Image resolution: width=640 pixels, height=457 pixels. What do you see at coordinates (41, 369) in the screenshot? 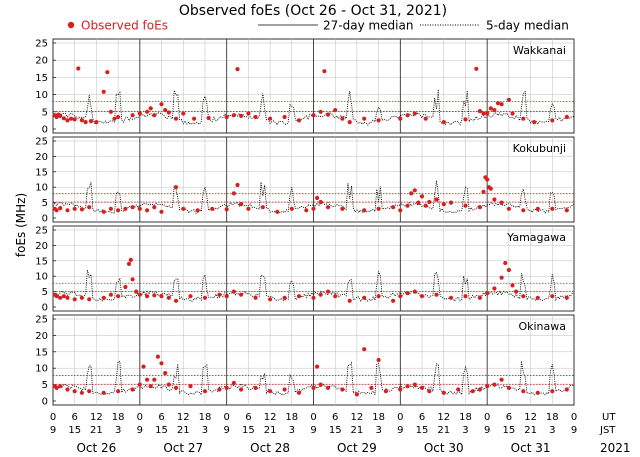
I see `y-tick-label: 10` at bounding box center [41, 369].